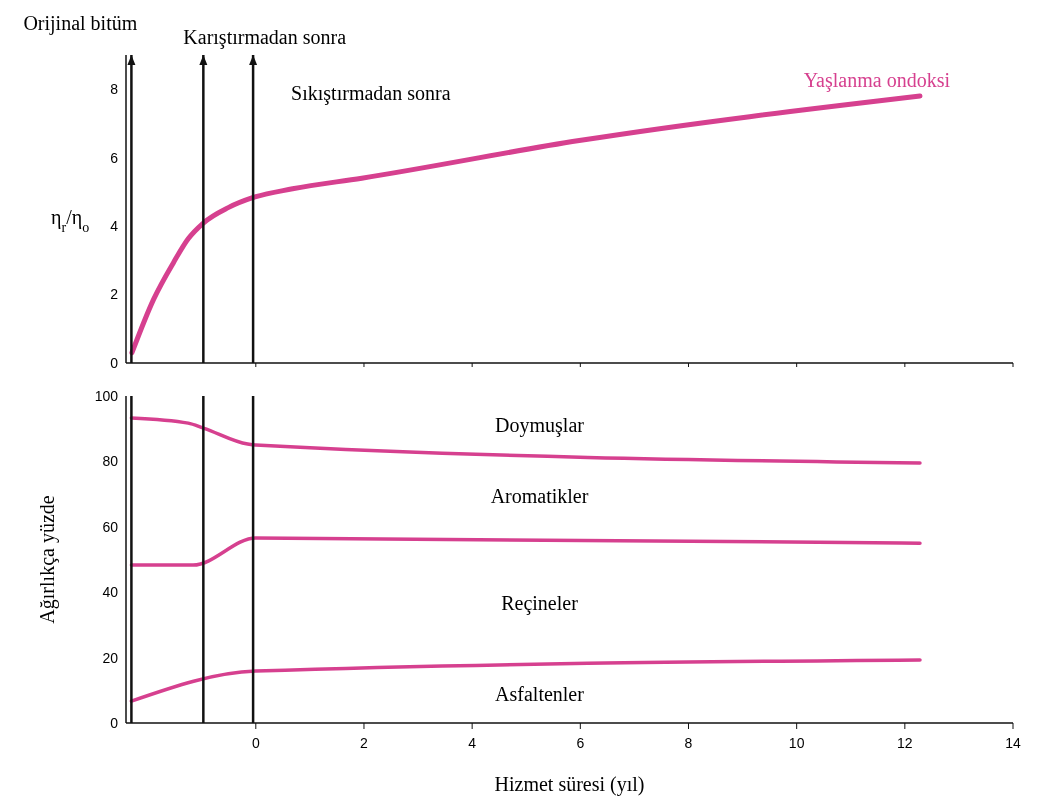 This screenshot has width=1040, height=800. Describe the element at coordinates (110, 461) in the screenshot. I see `y-tick-label: 80` at that location.